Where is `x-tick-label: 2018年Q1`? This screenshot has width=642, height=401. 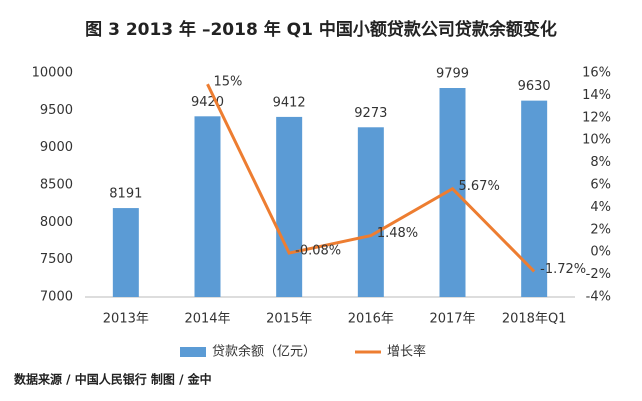
x-tick-label: 2018年Q1 is located at coordinates (534, 319).